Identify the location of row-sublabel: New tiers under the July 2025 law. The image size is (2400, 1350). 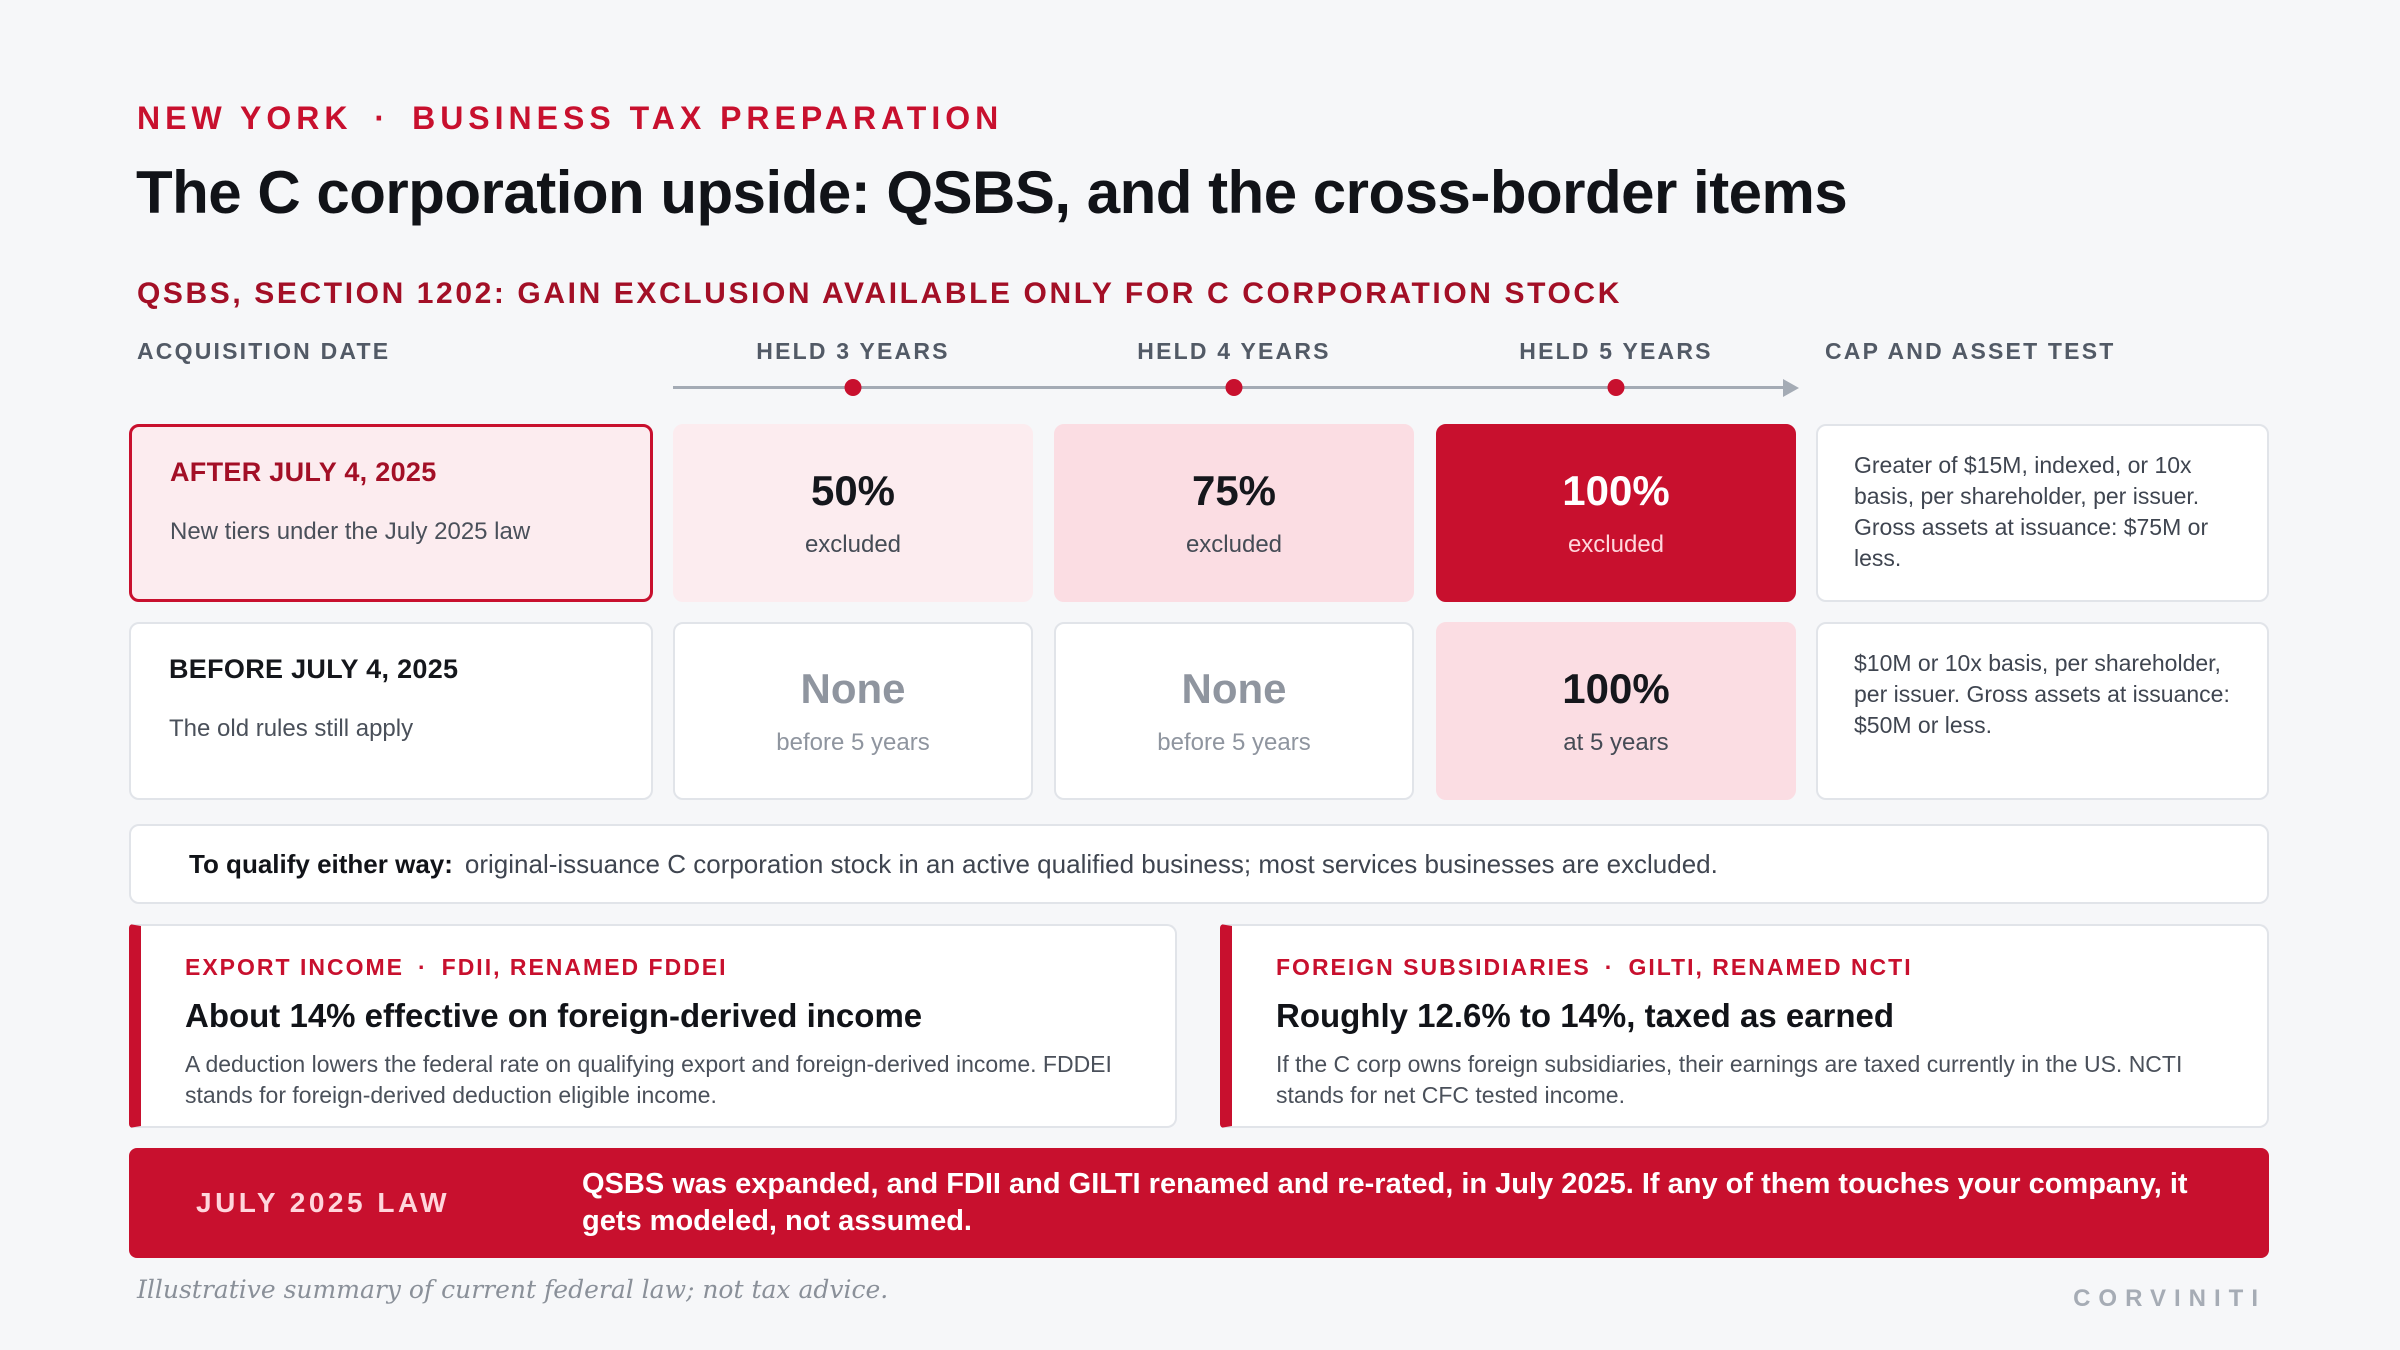
(350, 531).